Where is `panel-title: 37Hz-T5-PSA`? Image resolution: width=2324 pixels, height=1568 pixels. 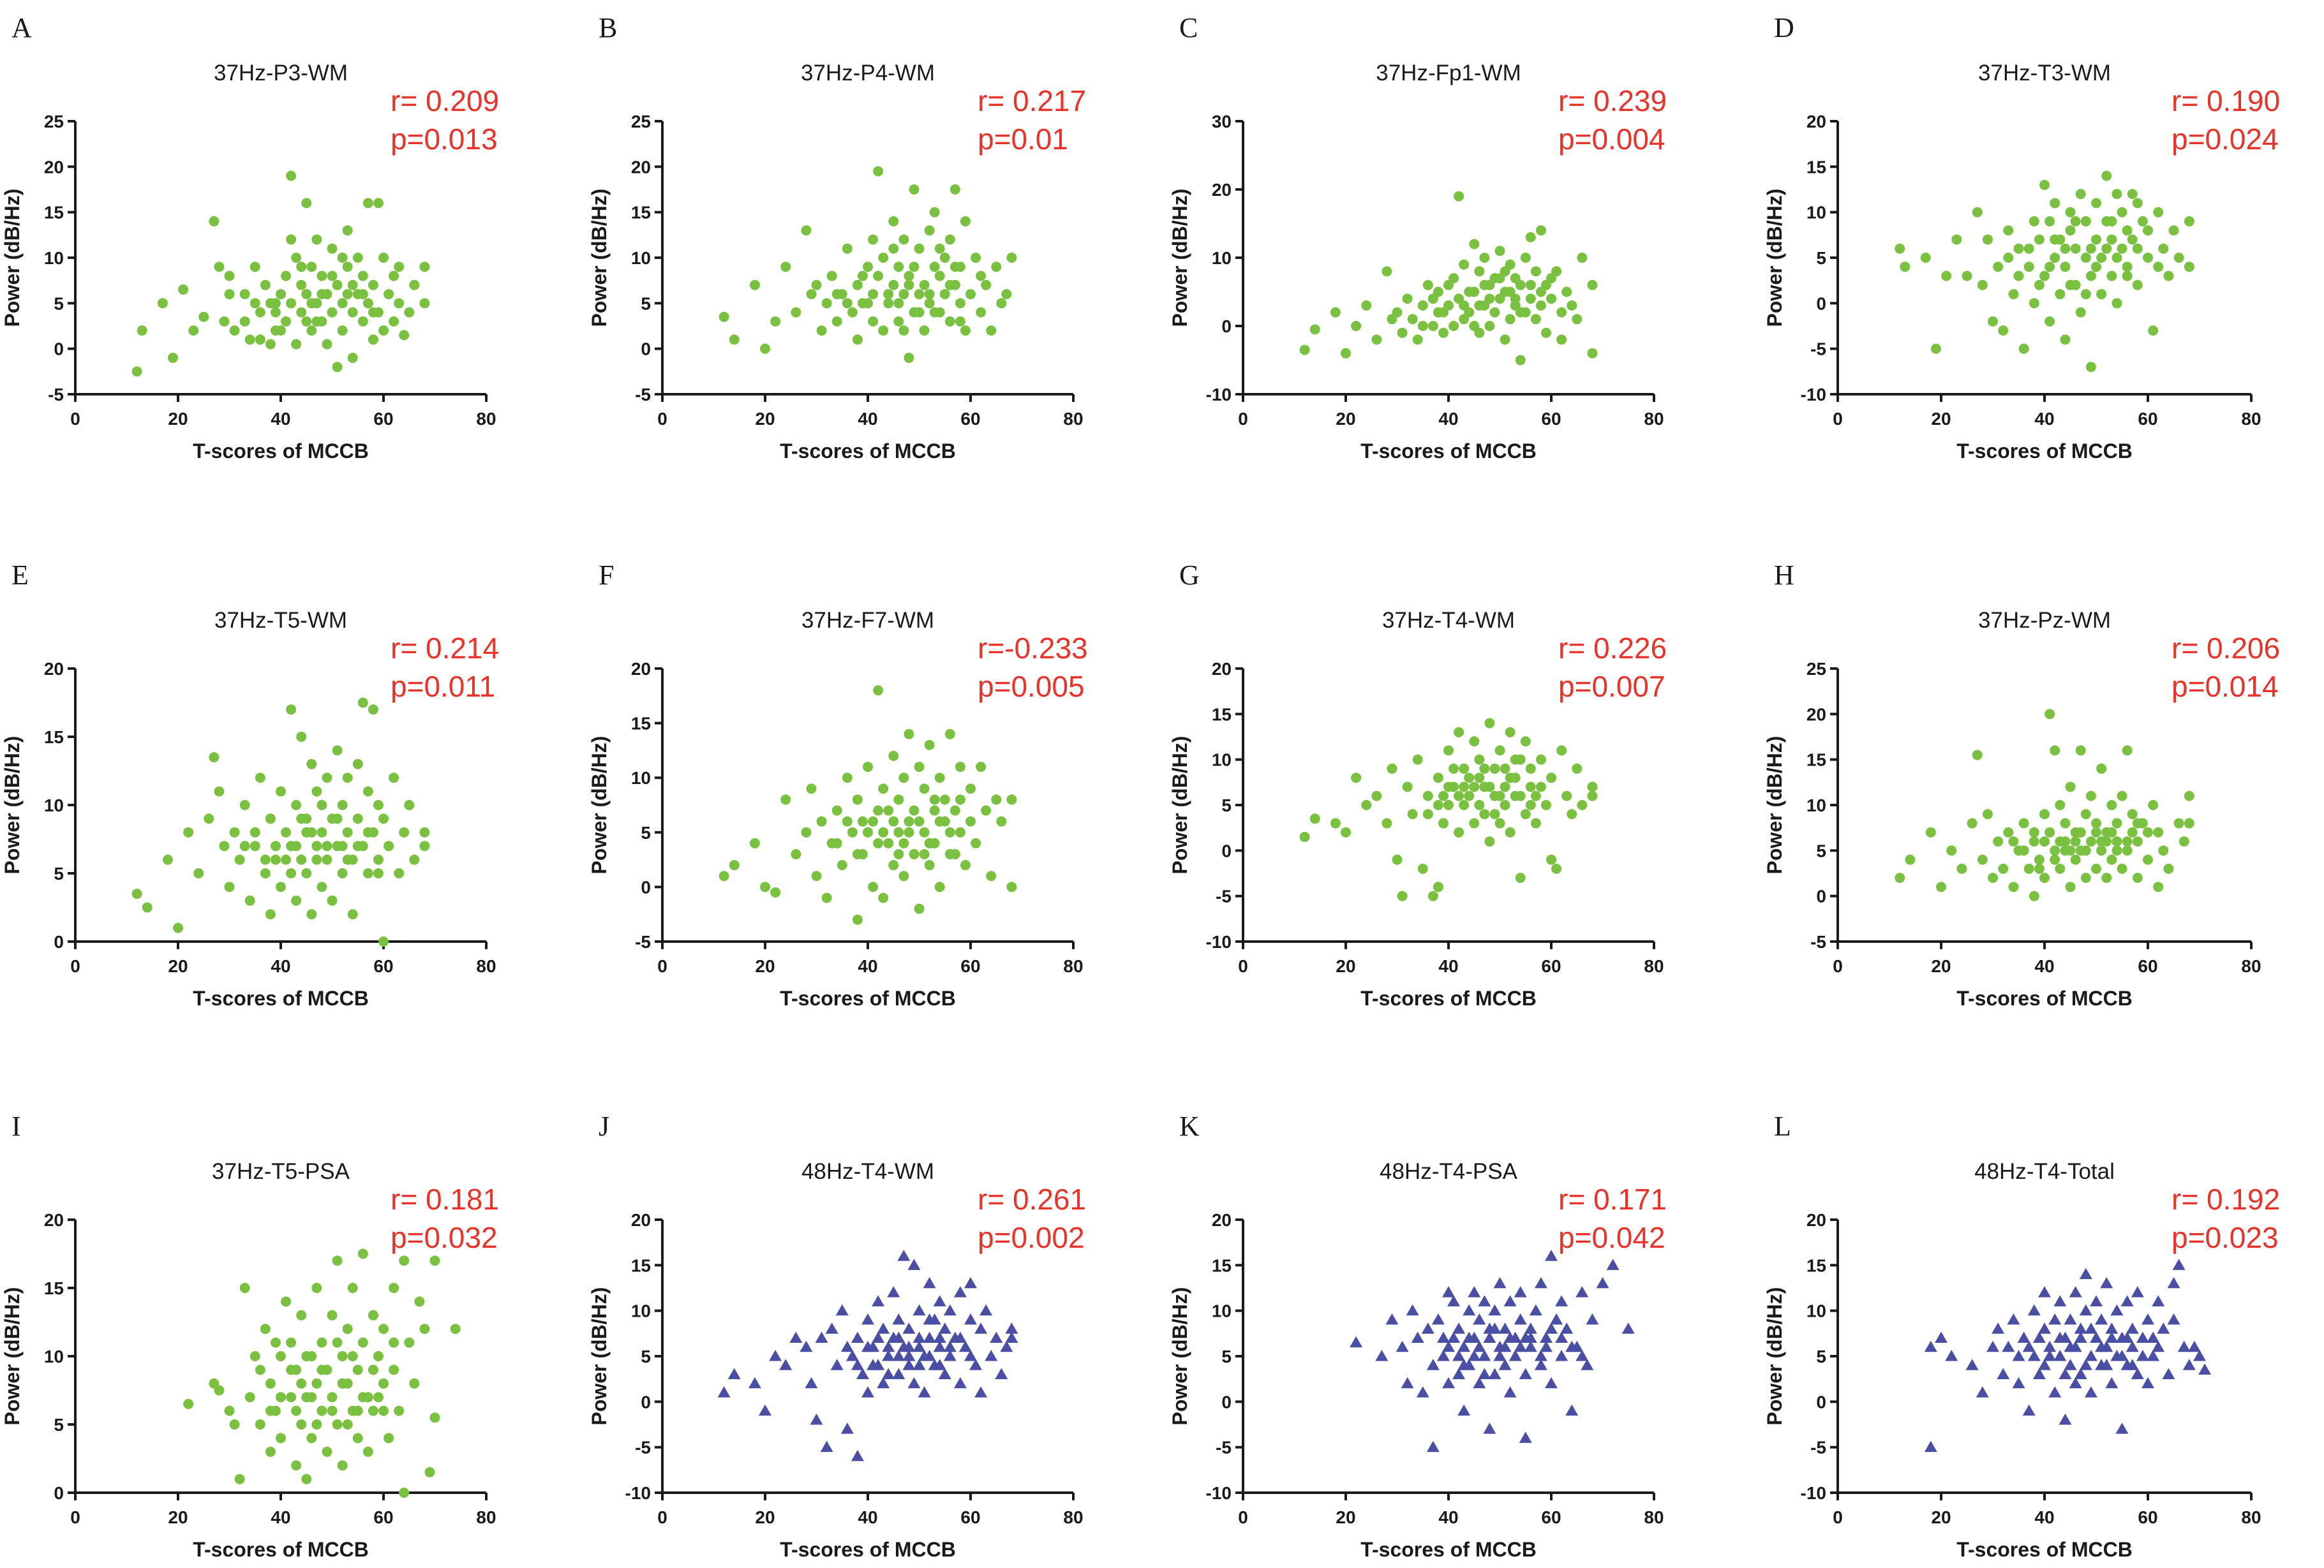 panel-title: 37Hz-T5-PSA is located at coordinates (281, 1171).